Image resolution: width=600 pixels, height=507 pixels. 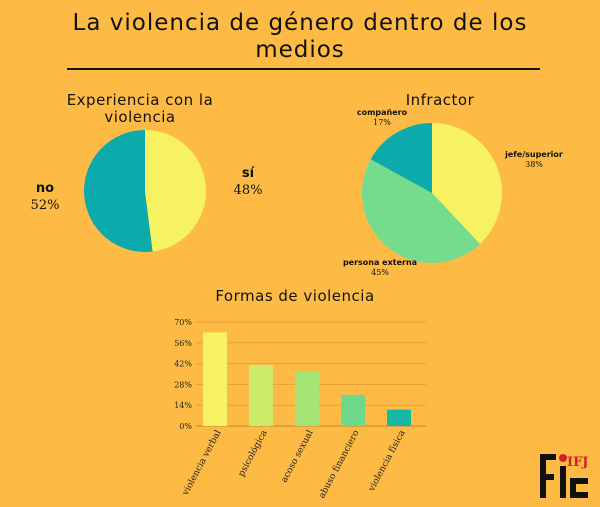 What do you see at coordinates (399, 417) in the screenshot?
I see `bar-violencia-física` at bounding box center [399, 417].